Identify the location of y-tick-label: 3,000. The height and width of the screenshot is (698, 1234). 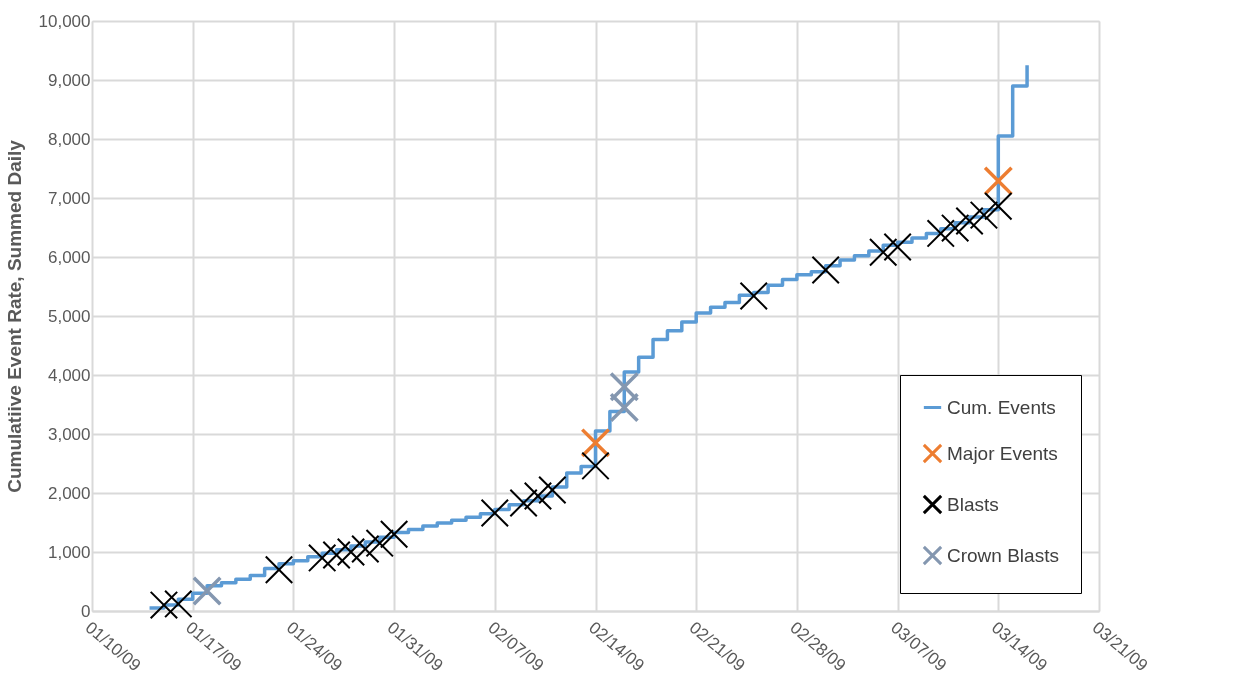
(69, 434).